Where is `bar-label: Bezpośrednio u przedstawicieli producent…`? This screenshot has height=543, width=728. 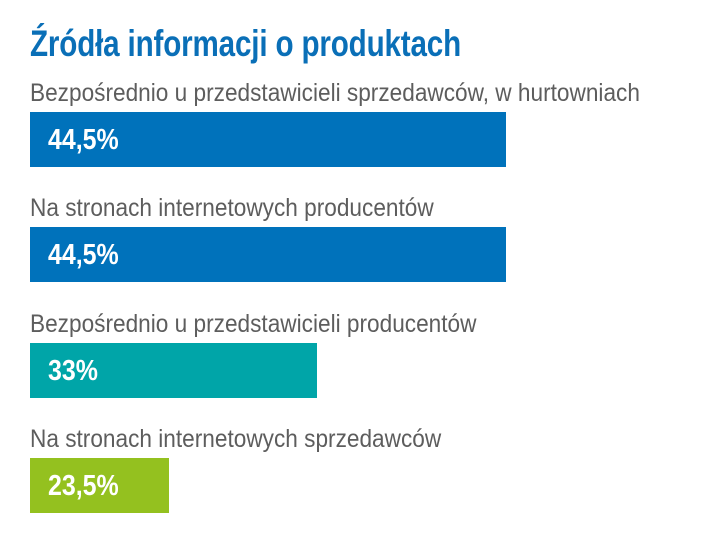 bar-label: Bezpośrednio u przedstawicieli producent… is located at coordinates (253, 324).